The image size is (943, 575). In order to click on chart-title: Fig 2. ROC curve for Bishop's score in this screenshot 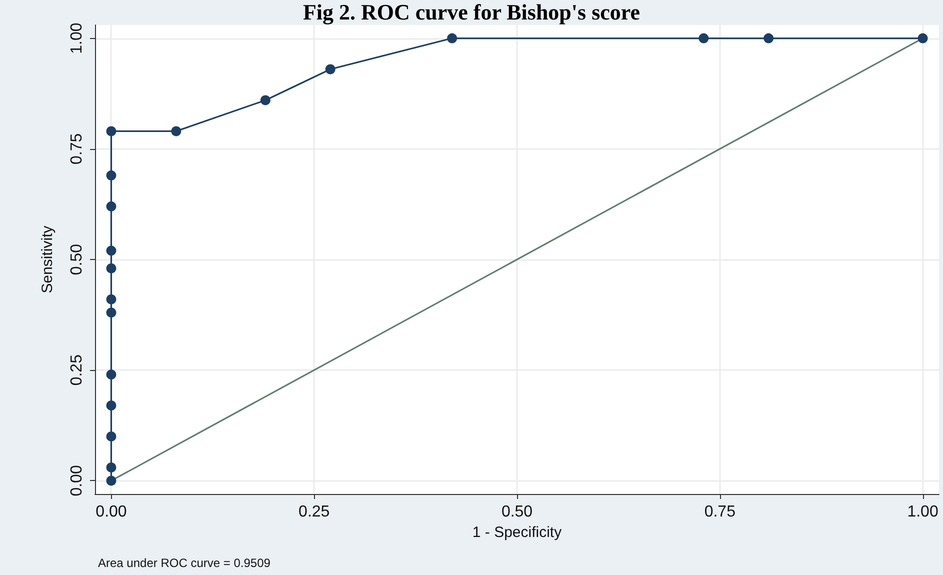, I will do `click(471, 12)`.